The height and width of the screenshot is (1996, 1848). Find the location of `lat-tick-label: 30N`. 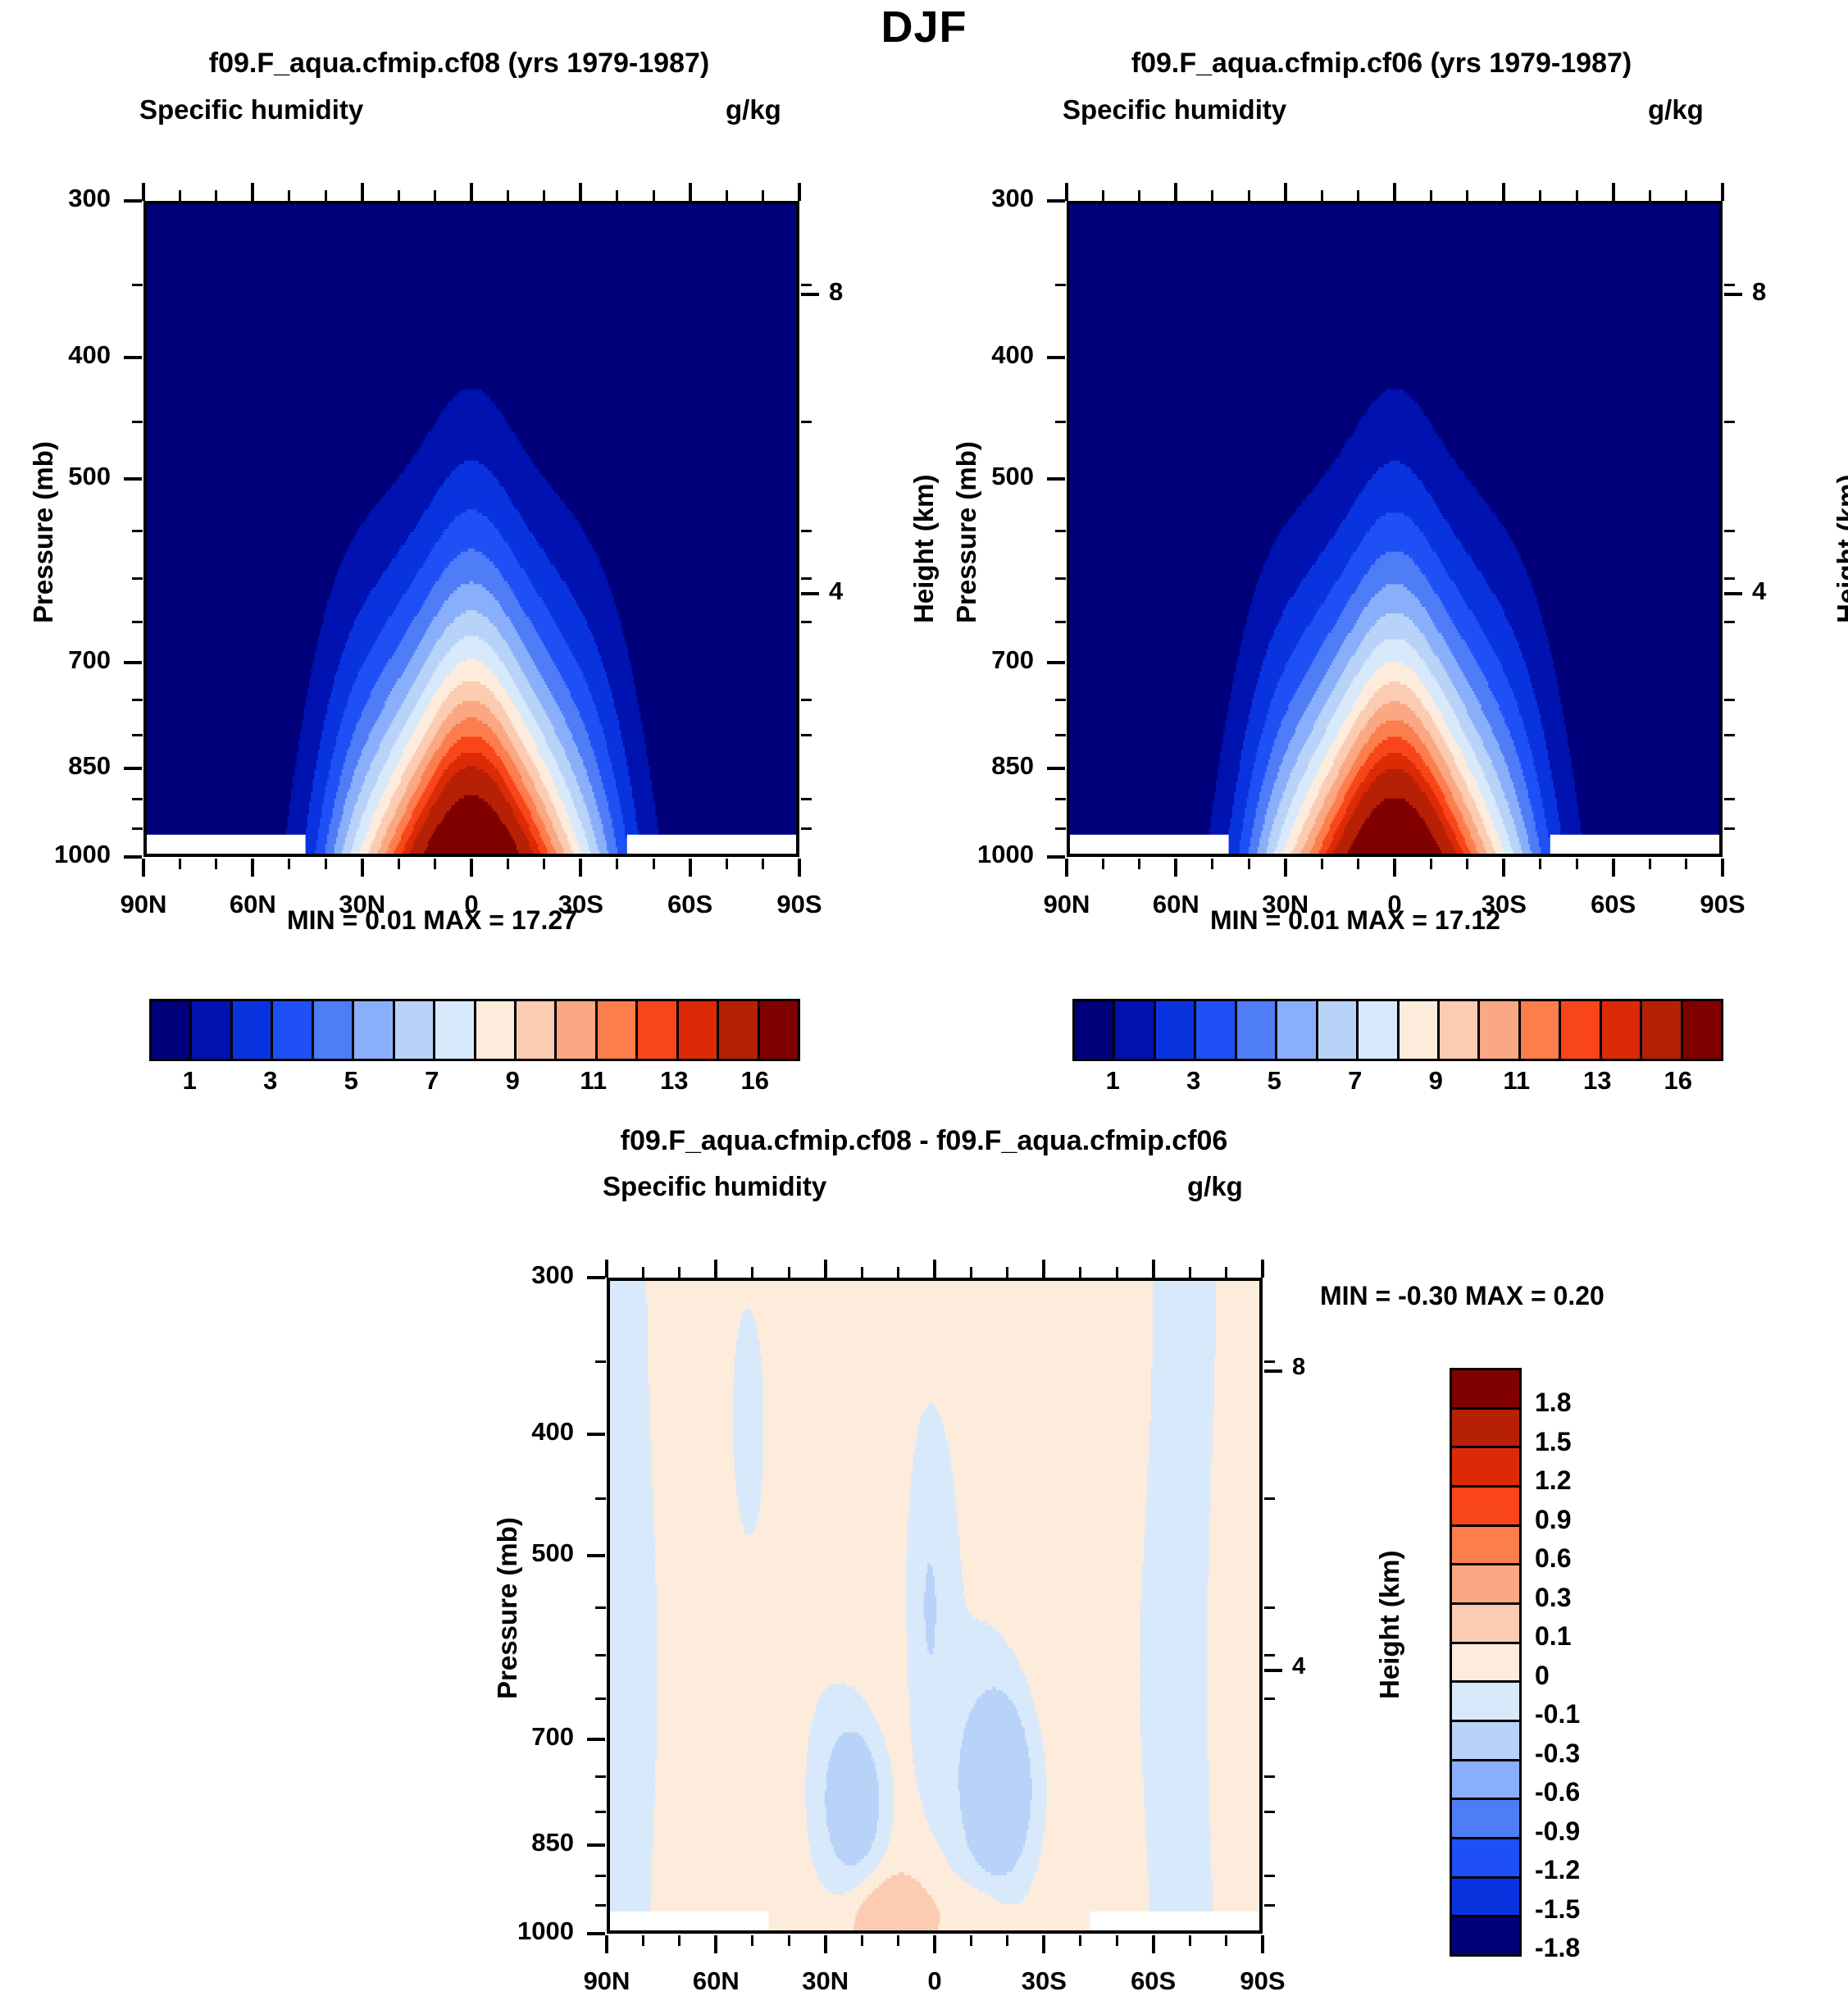

lat-tick-label: 30N is located at coordinates (362, 904).